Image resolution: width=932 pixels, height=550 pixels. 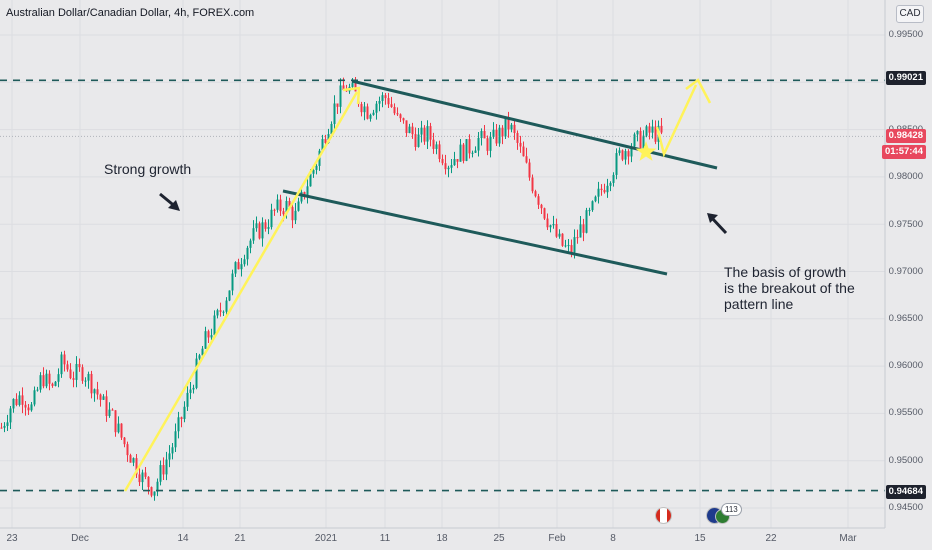 I want to click on annotation-basis-line2: is the breakout of the, so click(x=789, y=288).